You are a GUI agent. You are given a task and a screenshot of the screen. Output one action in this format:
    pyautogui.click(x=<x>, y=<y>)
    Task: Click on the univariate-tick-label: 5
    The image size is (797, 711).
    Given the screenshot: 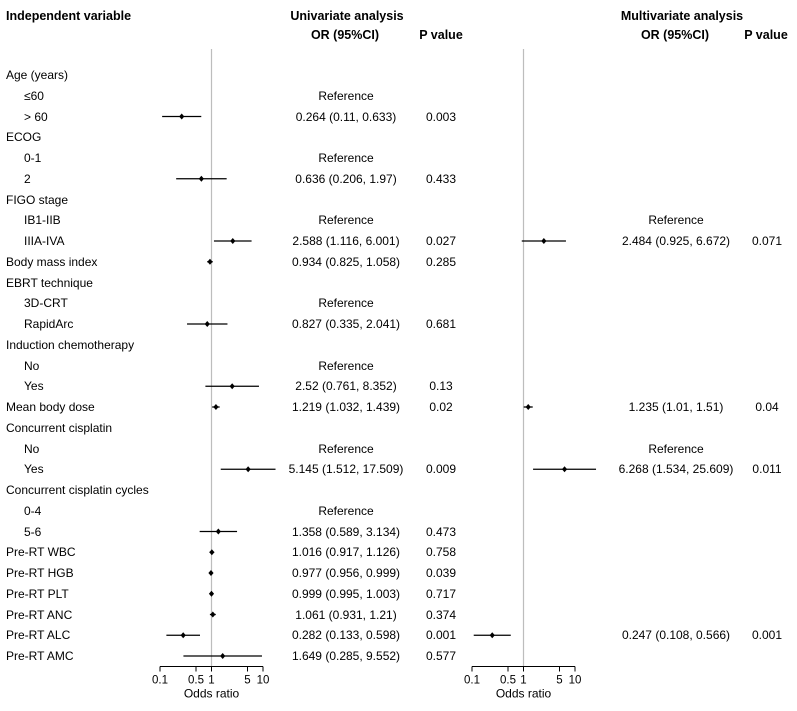 What is the action you would take?
    pyautogui.click(x=247, y=681)
    